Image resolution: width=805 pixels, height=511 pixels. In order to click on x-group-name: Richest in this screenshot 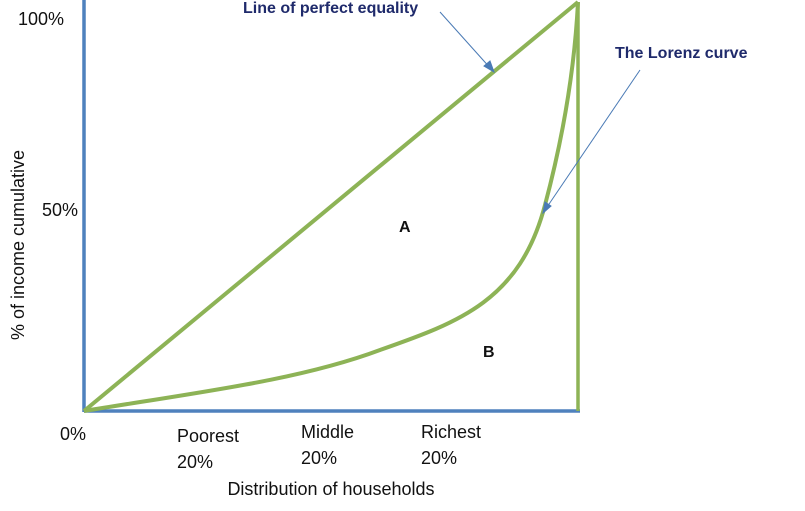, I will do `click(451, 432)`.